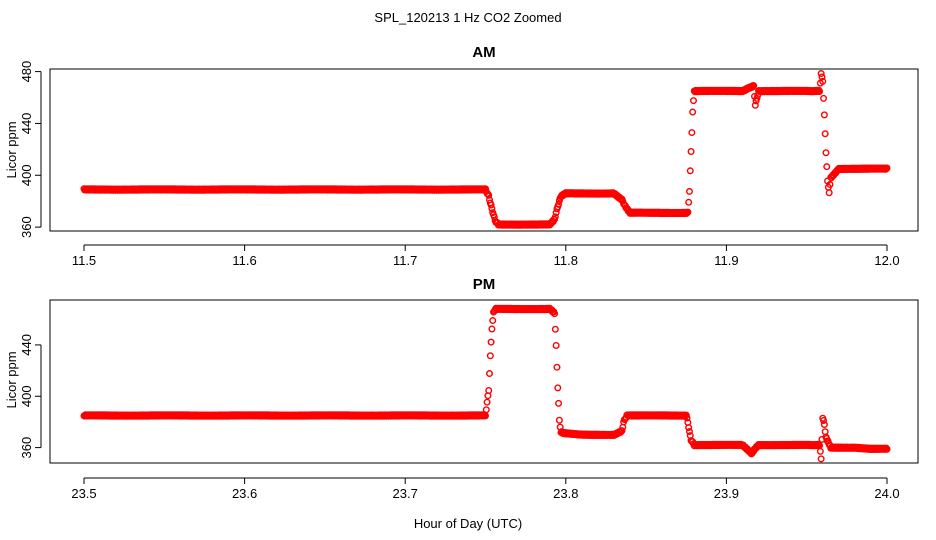 The height and width of the screenshot is (540, 936). Describe the element at coordinates (726, 260) in the screenshot. I see `x-tick-label-am: 11.9` at that location.